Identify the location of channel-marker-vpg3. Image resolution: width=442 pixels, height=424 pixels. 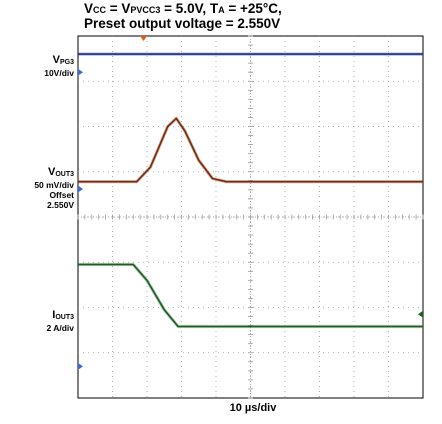
(80, 72).